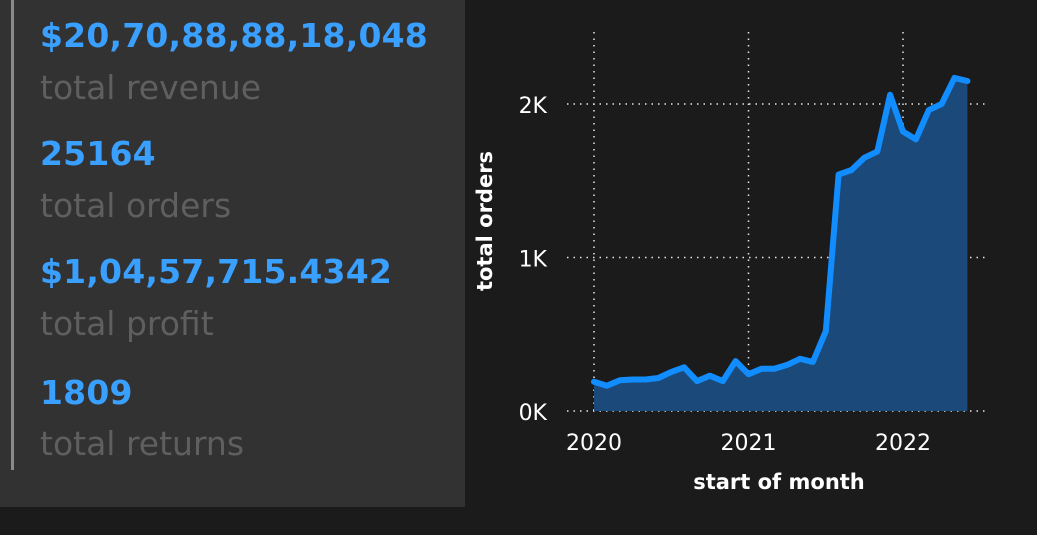 This screenshot has height=535, width=1037. I want to click on total-revenue-label: total revenue, so click(151, 87).